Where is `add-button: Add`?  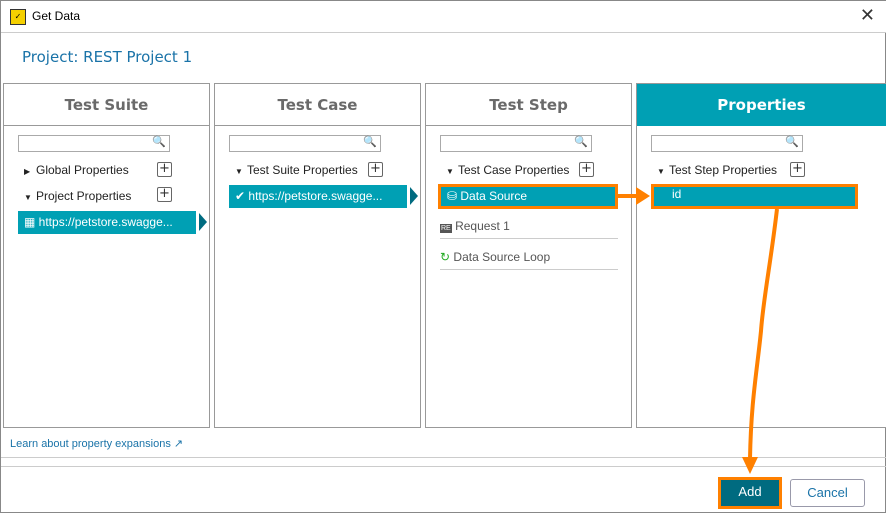 add-button: Add is located at coordinates (750, 493).